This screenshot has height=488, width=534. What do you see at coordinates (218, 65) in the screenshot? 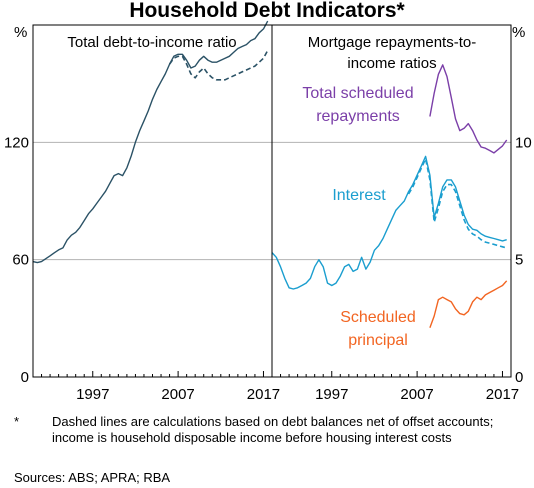
I see `series-line-left-1-dashed` at bounding box center [218, 65].